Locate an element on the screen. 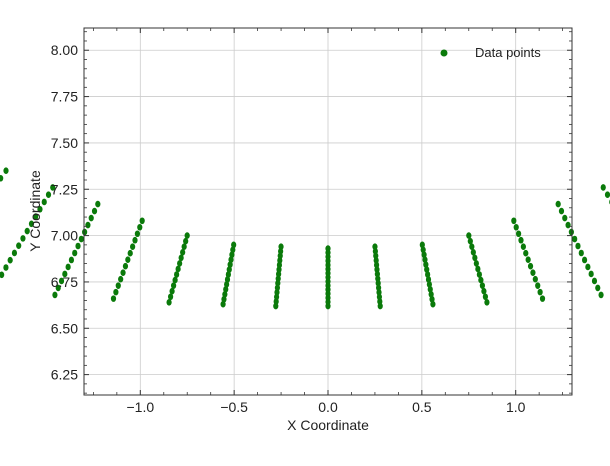 Image resolution: width=610 pixels, height=466 pixels. y-tick-label: 7.75 is located at coordinates (64, 97).